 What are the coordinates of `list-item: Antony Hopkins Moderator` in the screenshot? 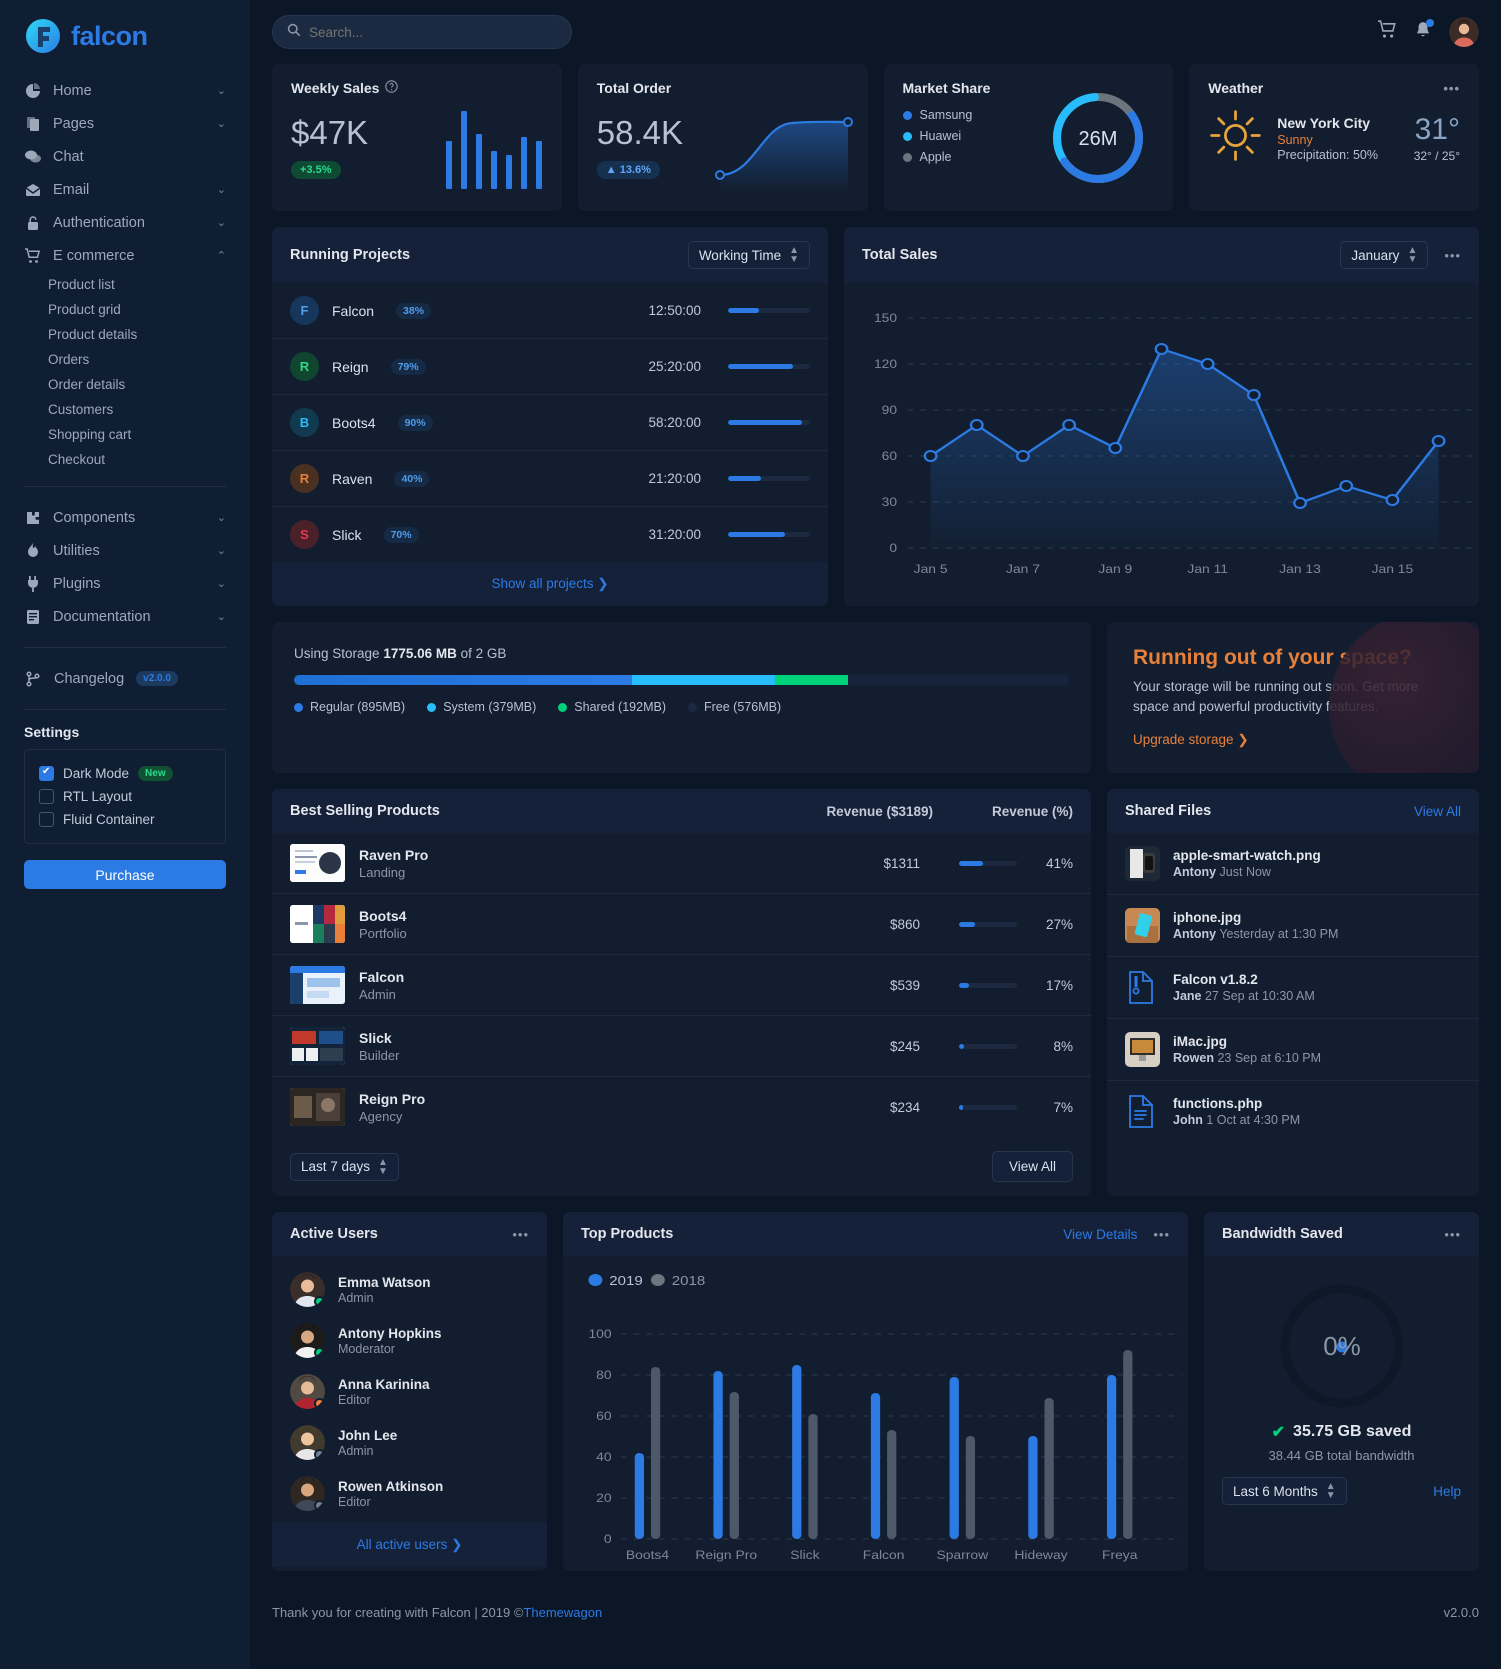 It's located at (409, 1340).